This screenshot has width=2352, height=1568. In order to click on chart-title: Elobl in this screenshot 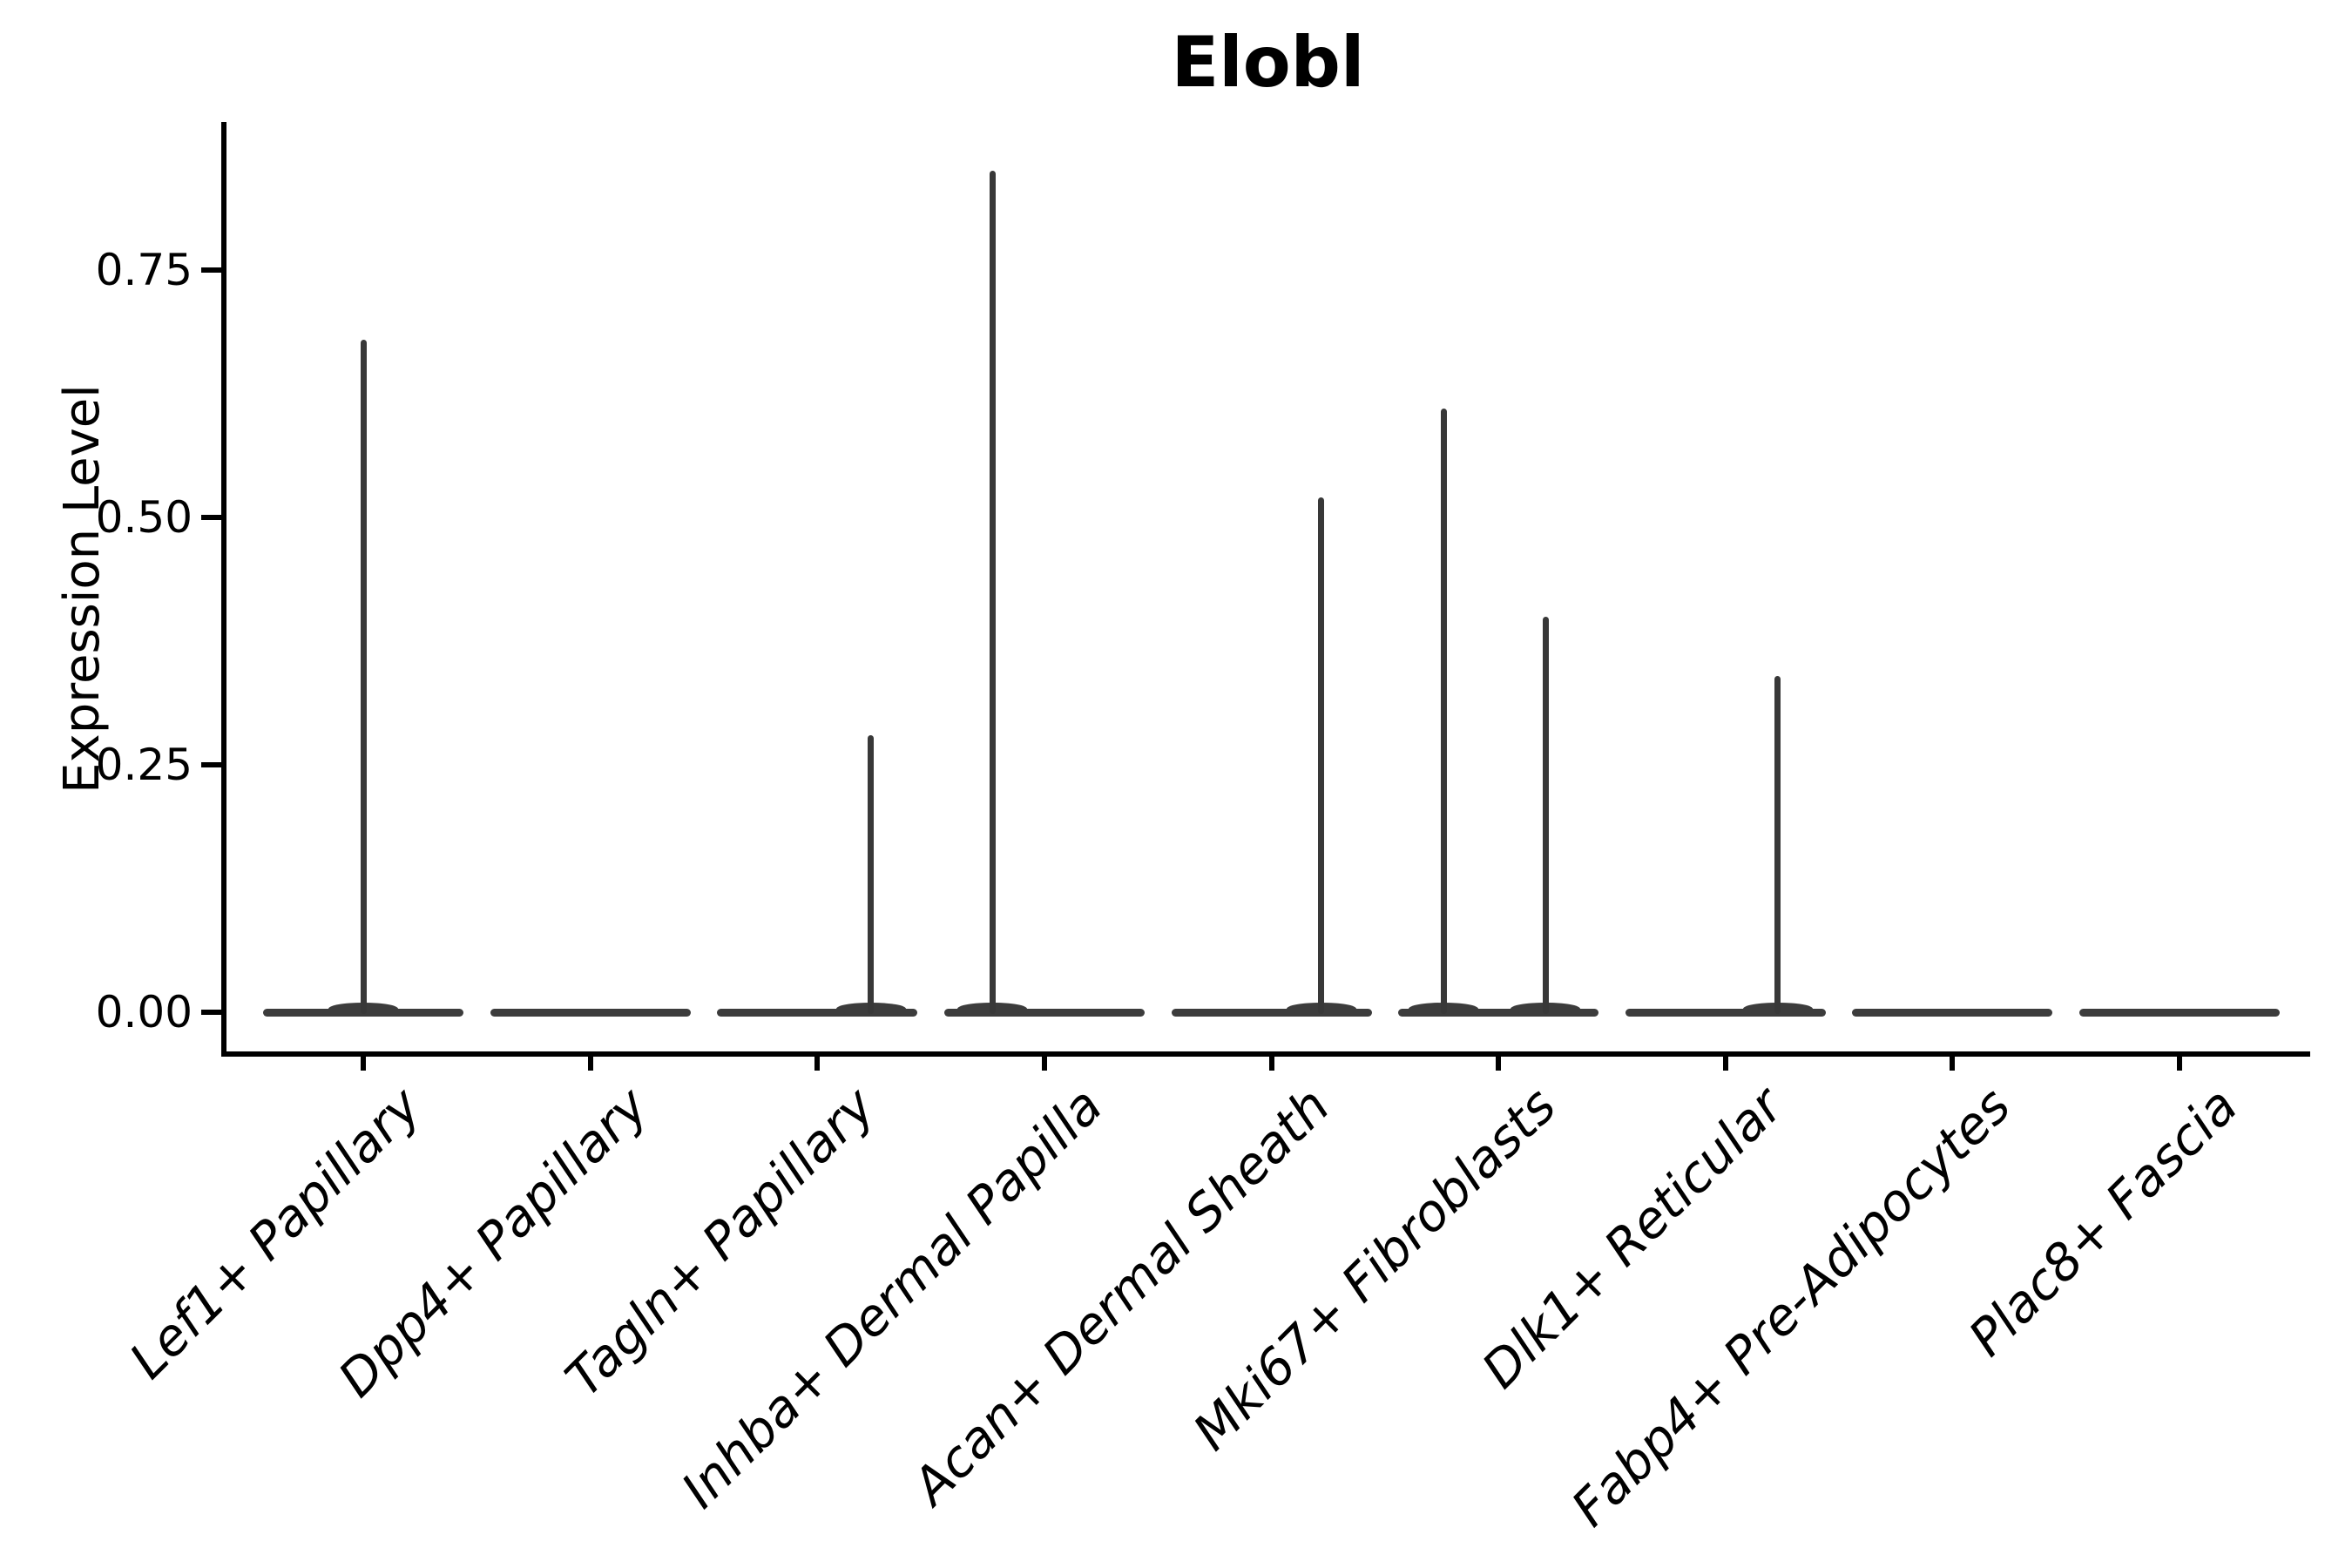, I will do `click(1268, 62)`.